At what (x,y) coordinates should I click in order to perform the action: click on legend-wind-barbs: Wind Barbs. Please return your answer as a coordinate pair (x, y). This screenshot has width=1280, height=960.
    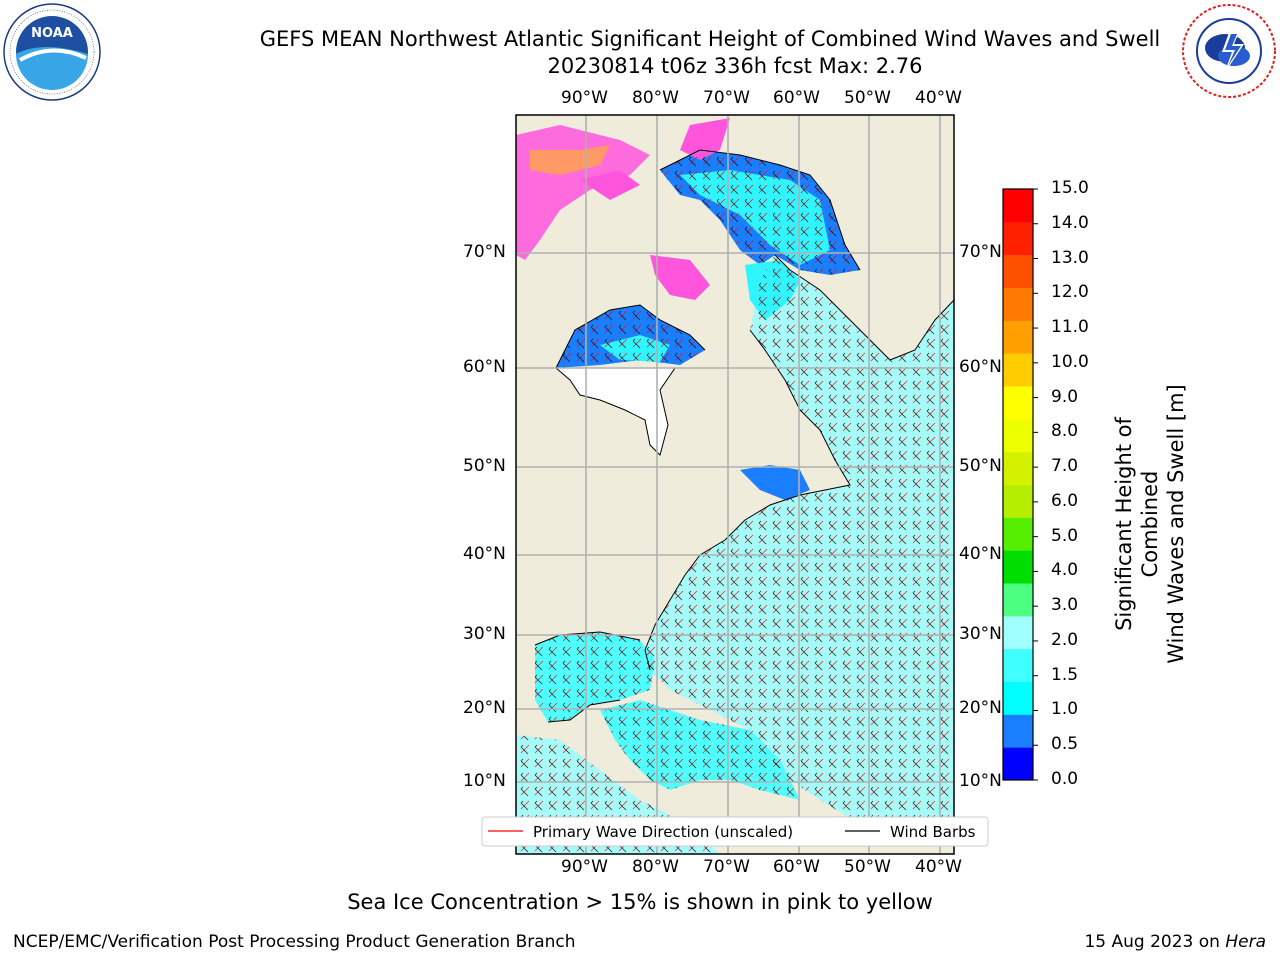
    Looking at the image, I should click on (933, 832).